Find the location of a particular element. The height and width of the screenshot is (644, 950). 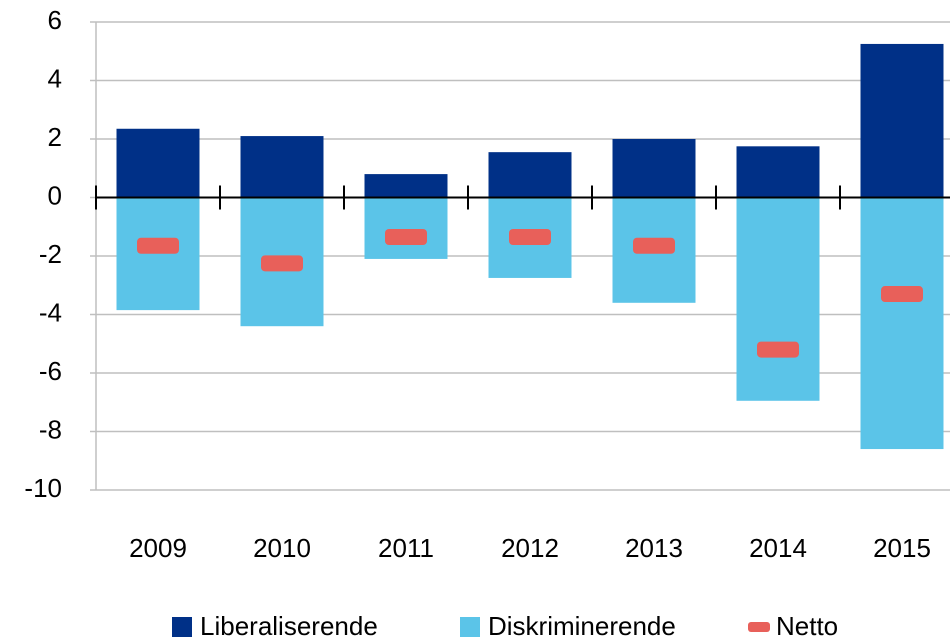

y-tick-label: -6 is located at coordinates (50, 371).